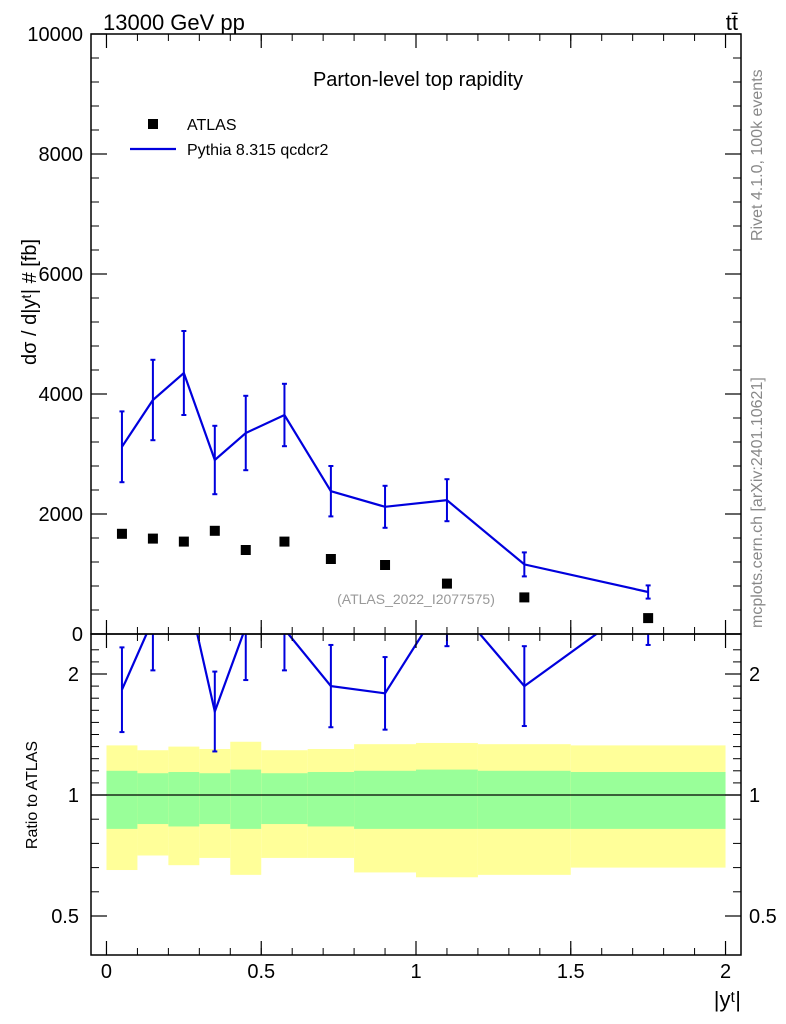 The image size is (786, 1024). Describe the element at coordinates (418, 80) in the screenshot. I see `plot-title: Parton-level top rapidity` at that location.